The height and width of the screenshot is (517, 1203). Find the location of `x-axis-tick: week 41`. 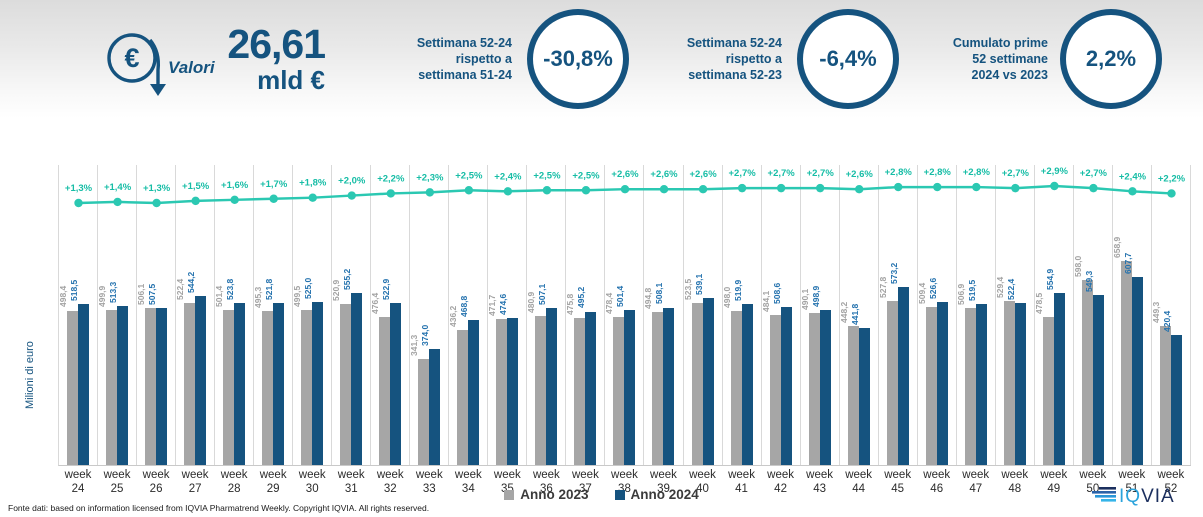

x-axis-tick: week 41 is located at coordinates (741, 482).